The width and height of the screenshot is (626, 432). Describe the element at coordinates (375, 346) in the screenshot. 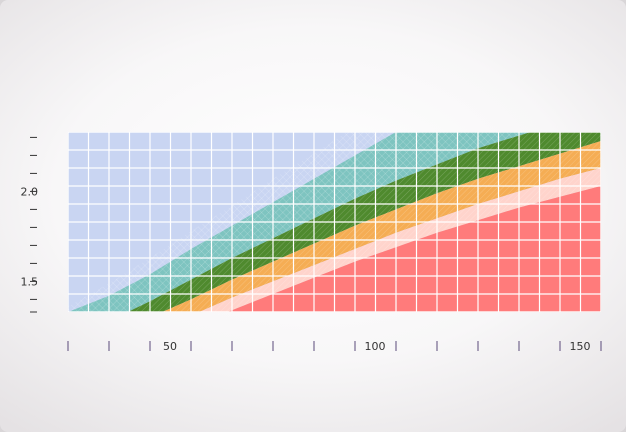

I see `x-tick-label: 100` at that location.